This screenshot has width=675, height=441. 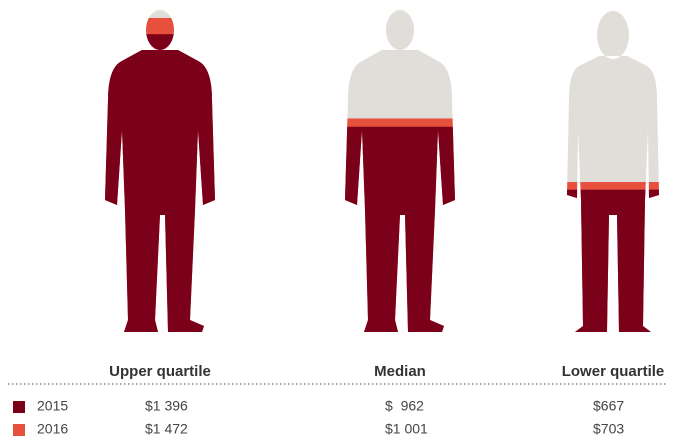 I want to click on value-label: $1 396, so click(x=166, y=406).